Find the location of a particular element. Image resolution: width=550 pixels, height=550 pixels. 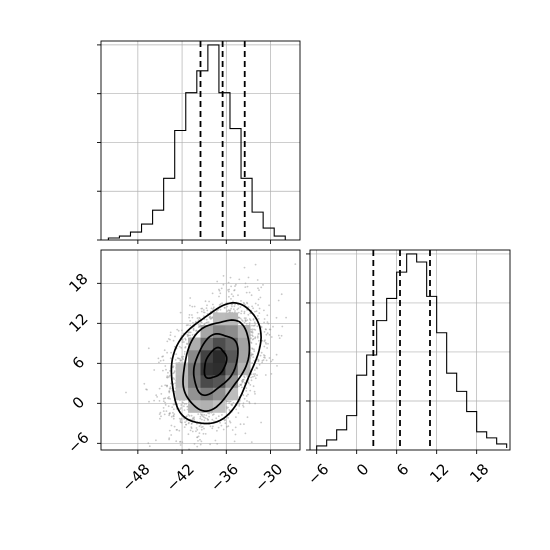

joint-content is located at coordinates (200, 350).